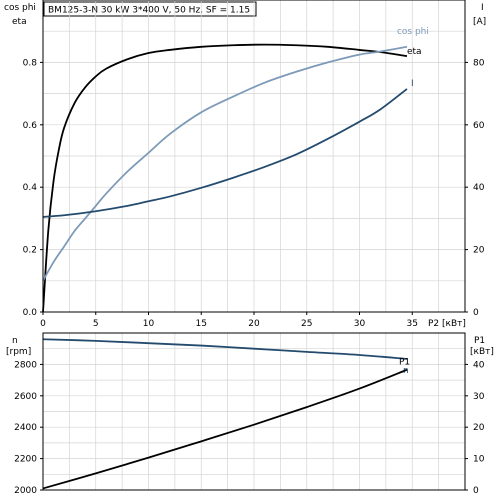 The image size is (500, 500). I want to click on bottom-ytick-right-label: 20, so click(479, 428).